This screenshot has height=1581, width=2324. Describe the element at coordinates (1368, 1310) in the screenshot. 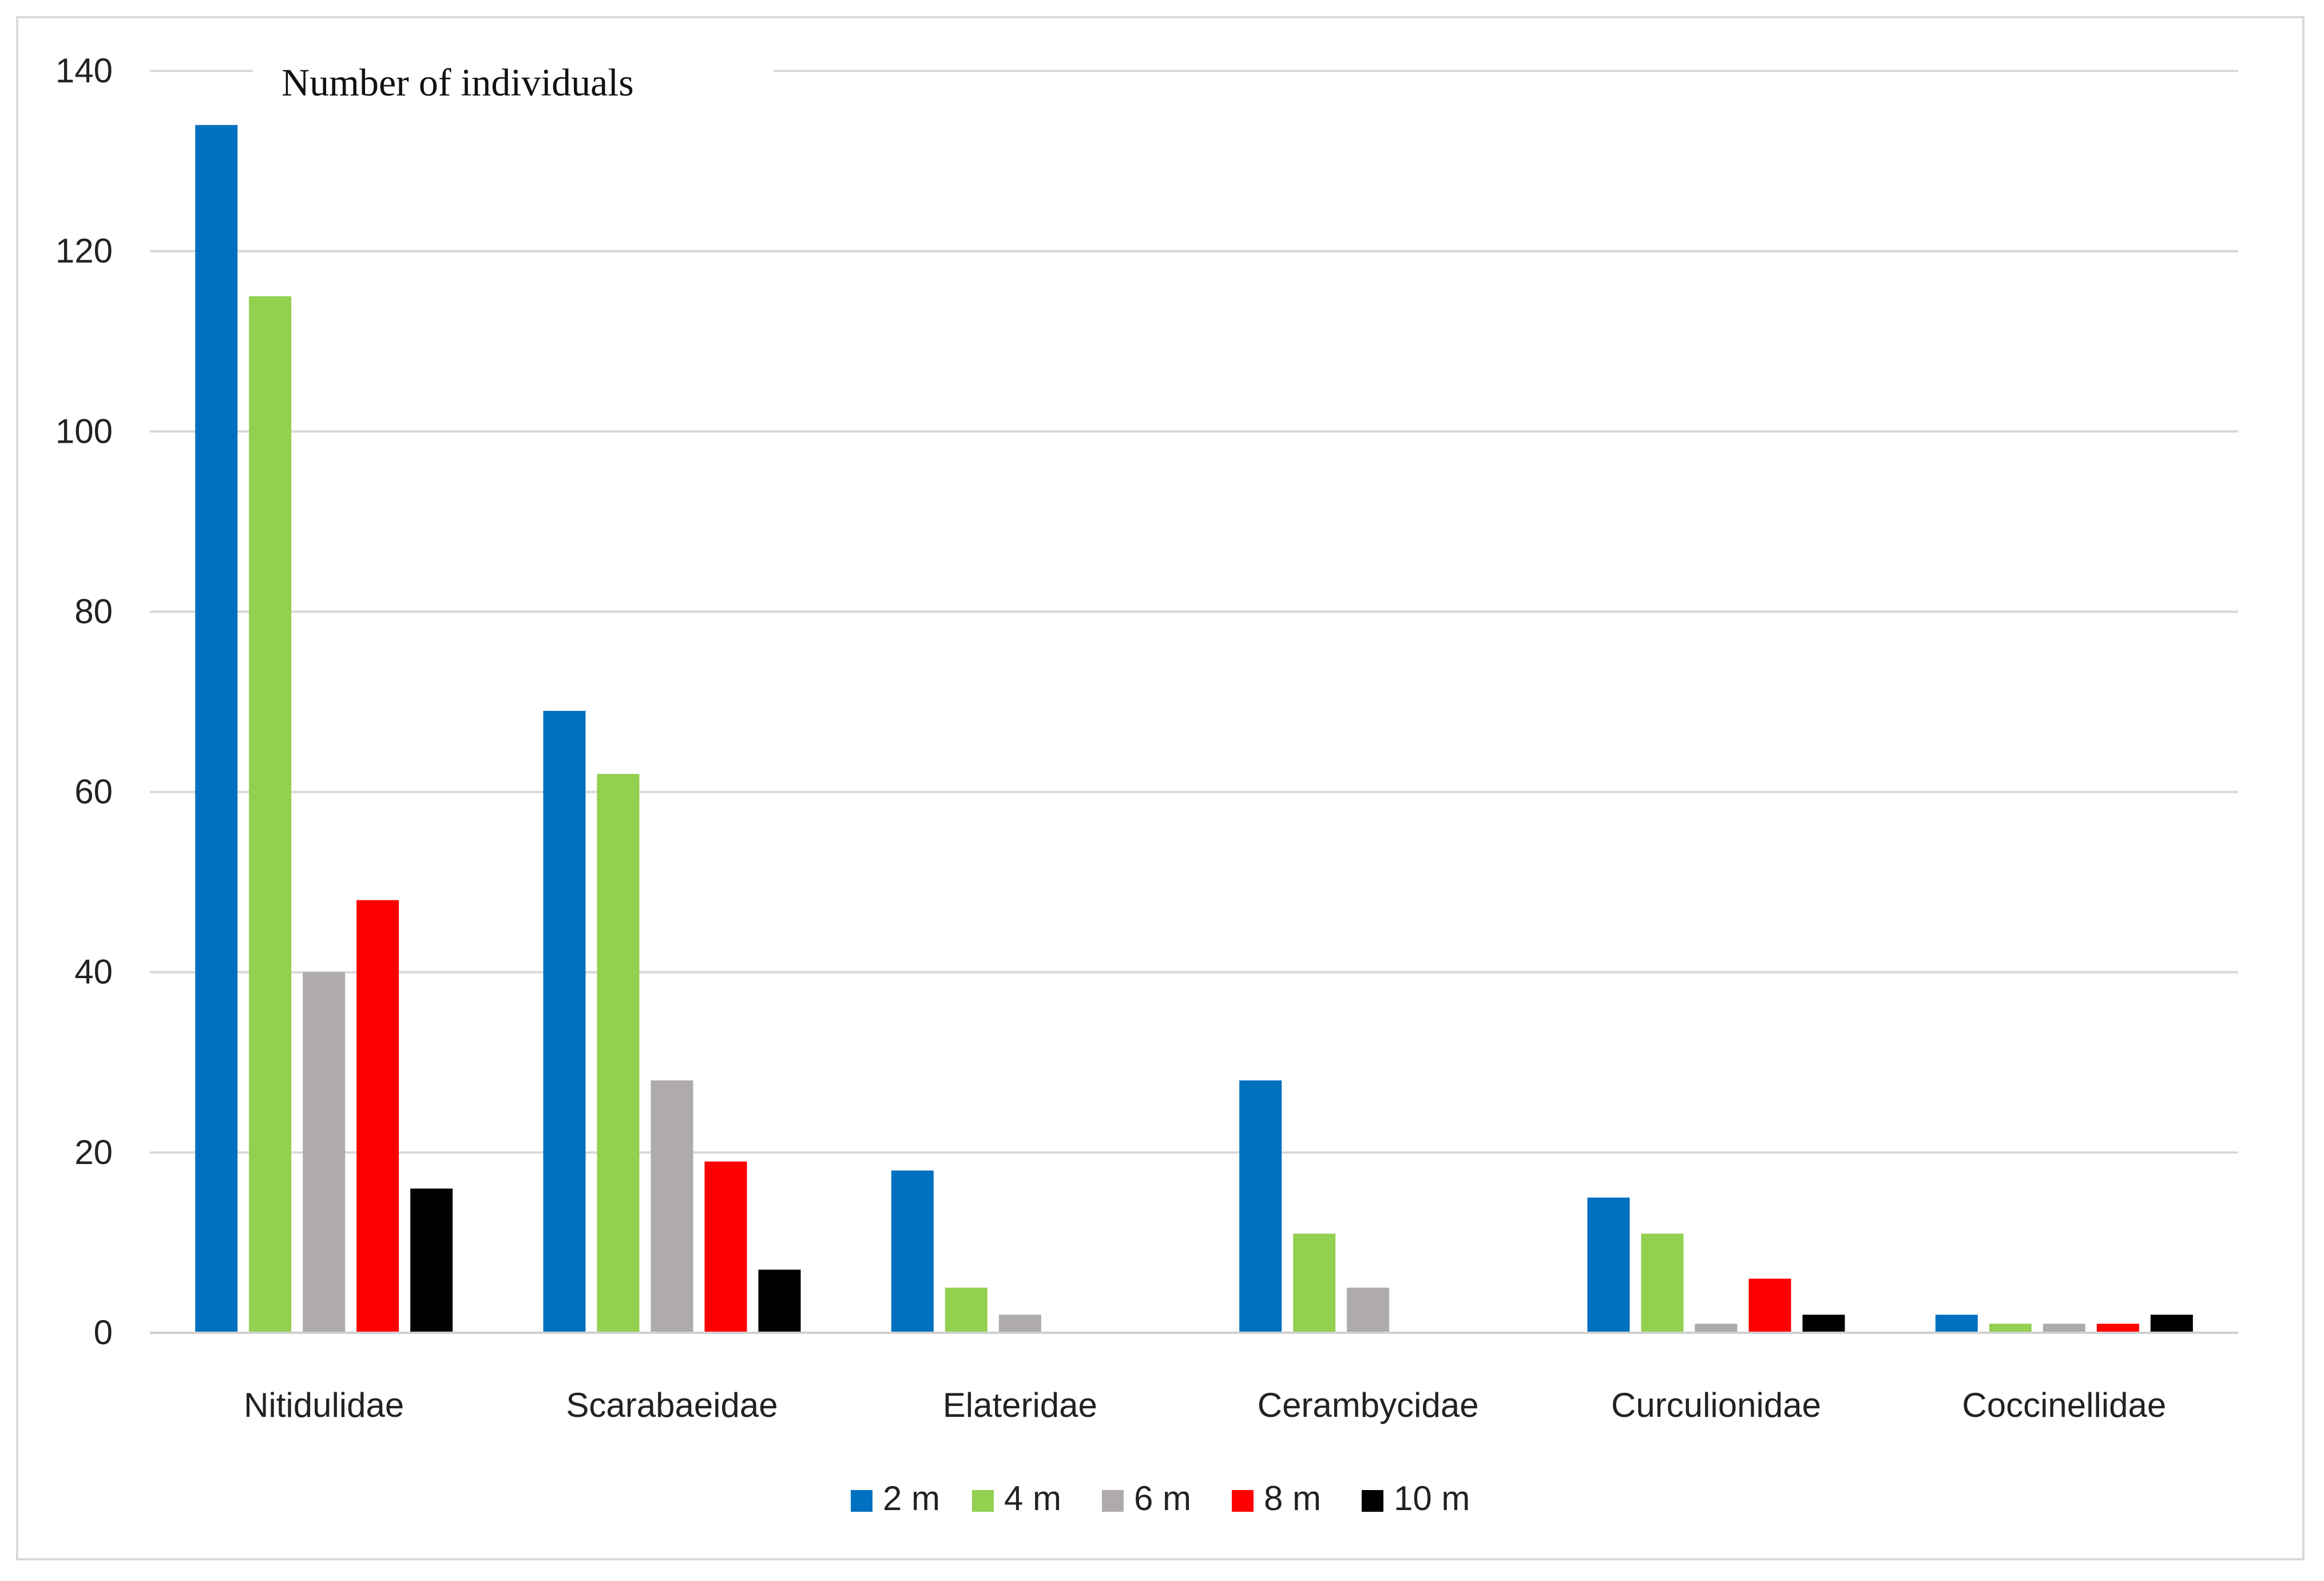

I see `bar-6m-cerambycidae` at that location.